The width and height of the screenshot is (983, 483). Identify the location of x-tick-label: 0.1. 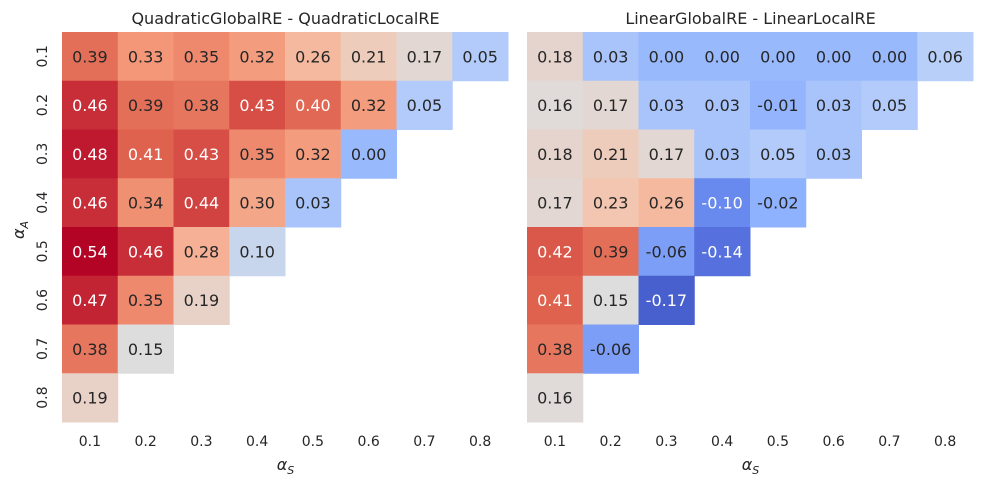
(90, 442).